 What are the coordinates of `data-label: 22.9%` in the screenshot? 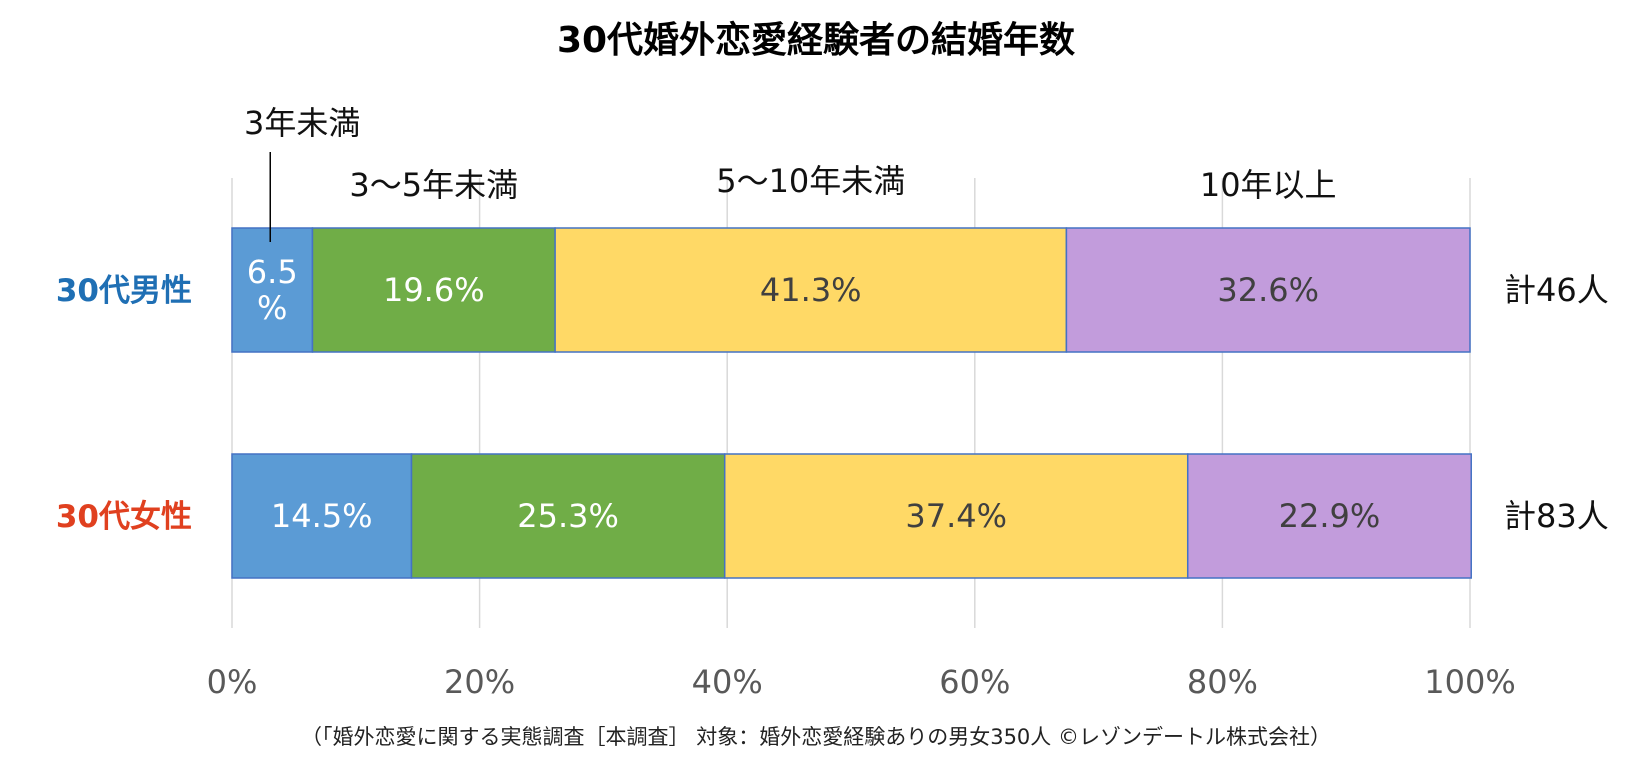 It's located at (1330, 516).